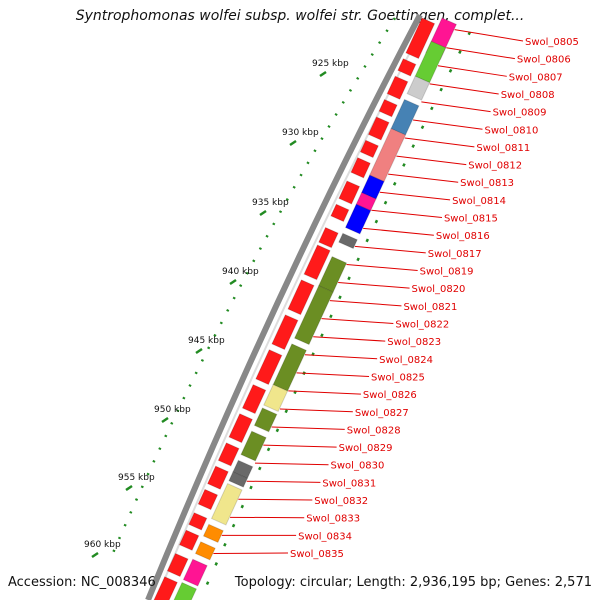 The width and height of the screenshot is (600, 600). Describe the element at coordinates (422, 324) in the screenshot. I see `gene-label: Swol_0822` at that location.